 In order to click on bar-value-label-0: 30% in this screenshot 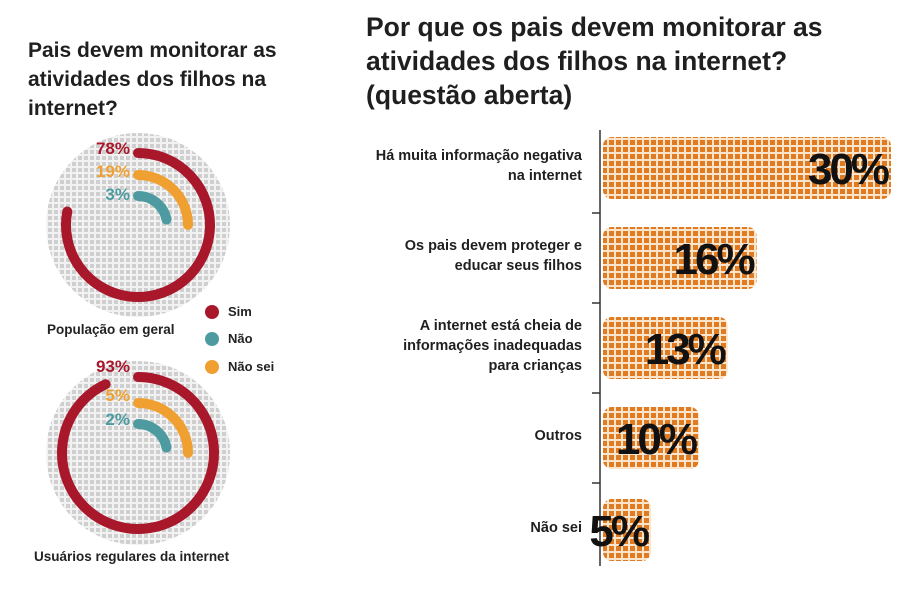, I will do `click(848, 169)`.